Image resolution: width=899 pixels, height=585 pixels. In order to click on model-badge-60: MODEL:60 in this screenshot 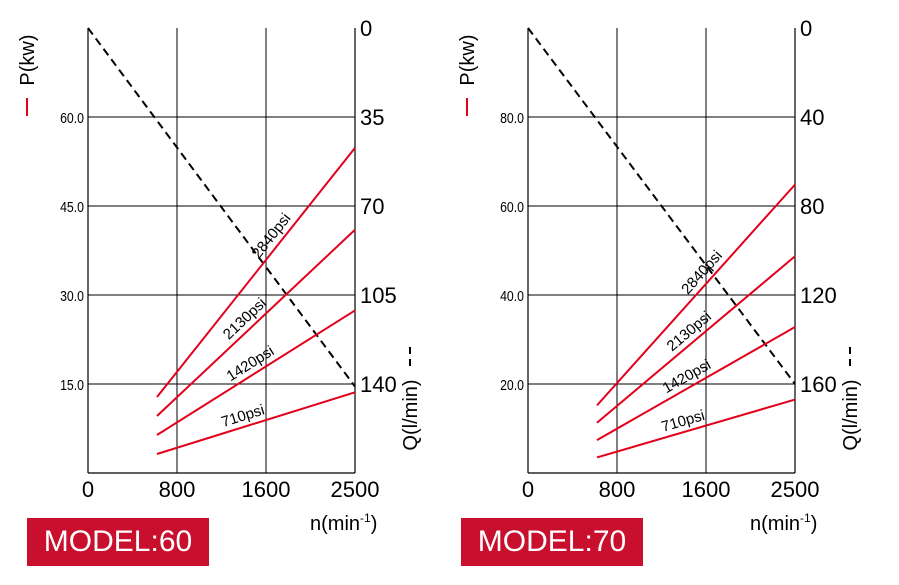, I will do `click(118, 542)`.